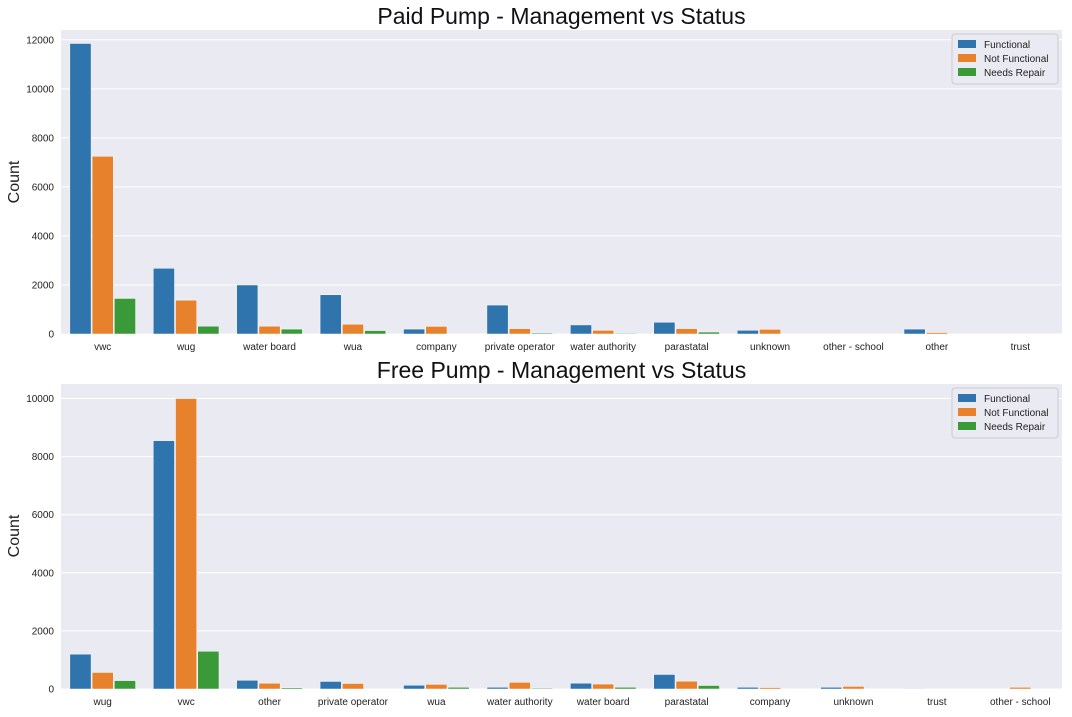 This screenshot has width=1072, height=717. Describe the element at coordinates (853, 347) in the screenshot. I see `chart1-xtick-label: other - school` at that location.